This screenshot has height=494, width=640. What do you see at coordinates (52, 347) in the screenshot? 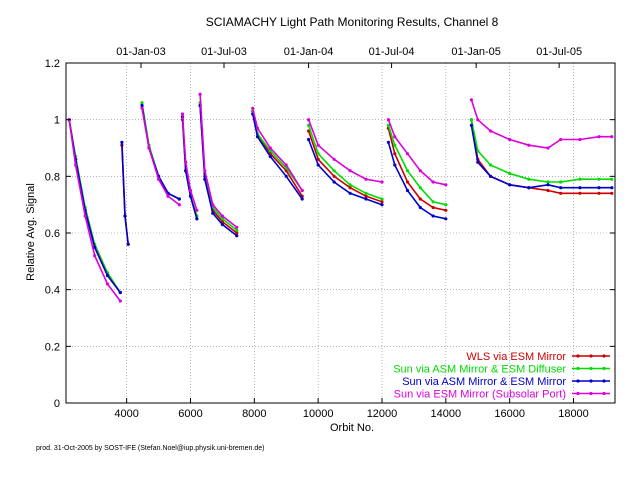
I see `y-tick-label: 0.2` at bounding box center [52, 347].